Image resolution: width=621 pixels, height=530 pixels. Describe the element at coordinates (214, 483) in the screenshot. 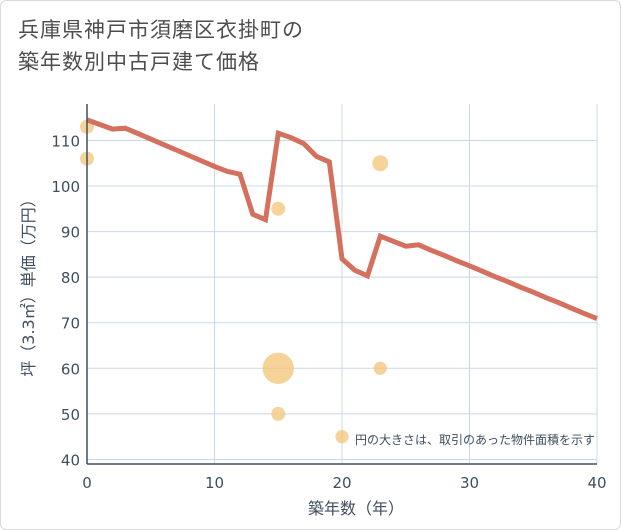

I see `x-tick-label: 10` at that location.